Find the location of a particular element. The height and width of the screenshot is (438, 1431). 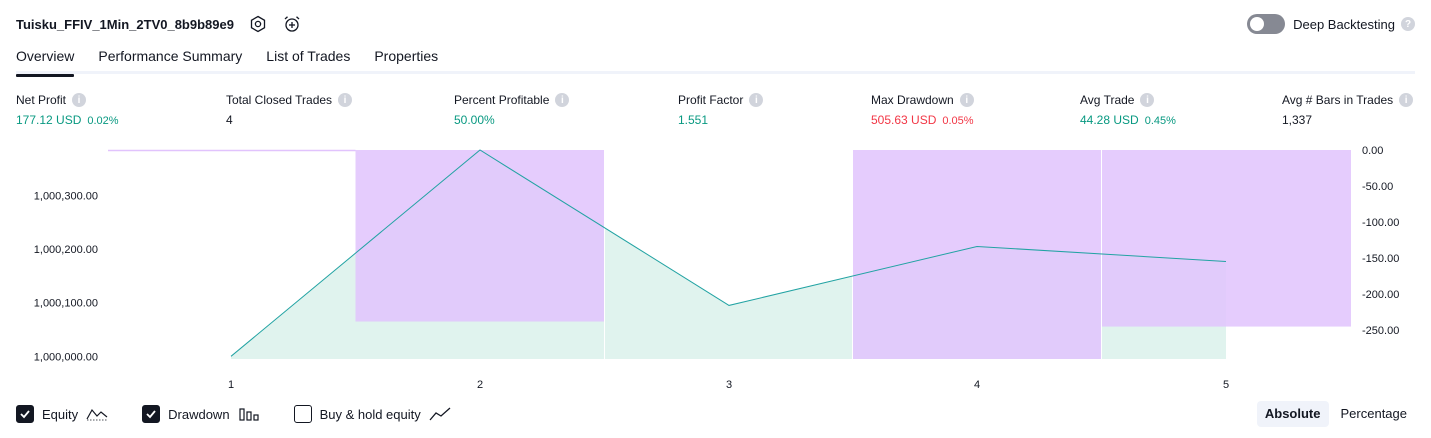

drawdown-checkbox is located at coordinates (151, 414).